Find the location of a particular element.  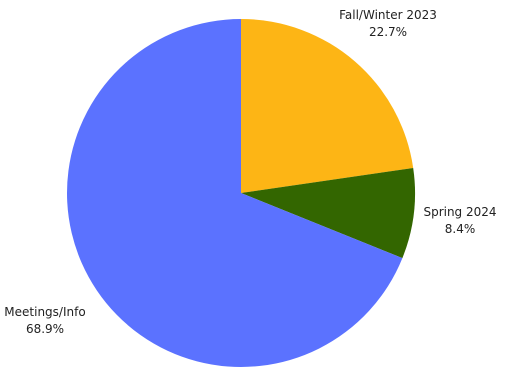

slice-label-group-spring-2024: Spring 2024 8.4% is located at coordinates (459, 220).